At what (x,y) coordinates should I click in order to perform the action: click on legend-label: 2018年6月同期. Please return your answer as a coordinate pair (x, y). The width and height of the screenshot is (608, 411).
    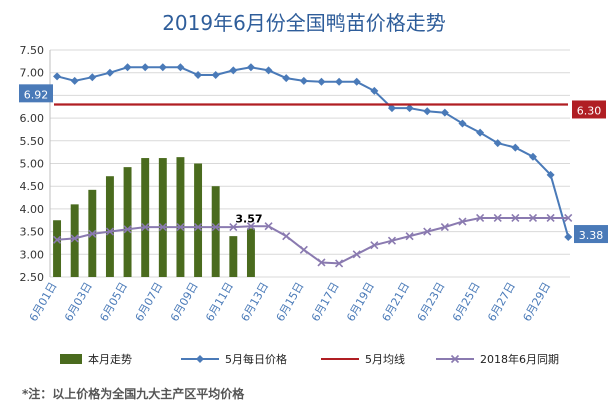
    Looking at the image, I should click on (519, 359).